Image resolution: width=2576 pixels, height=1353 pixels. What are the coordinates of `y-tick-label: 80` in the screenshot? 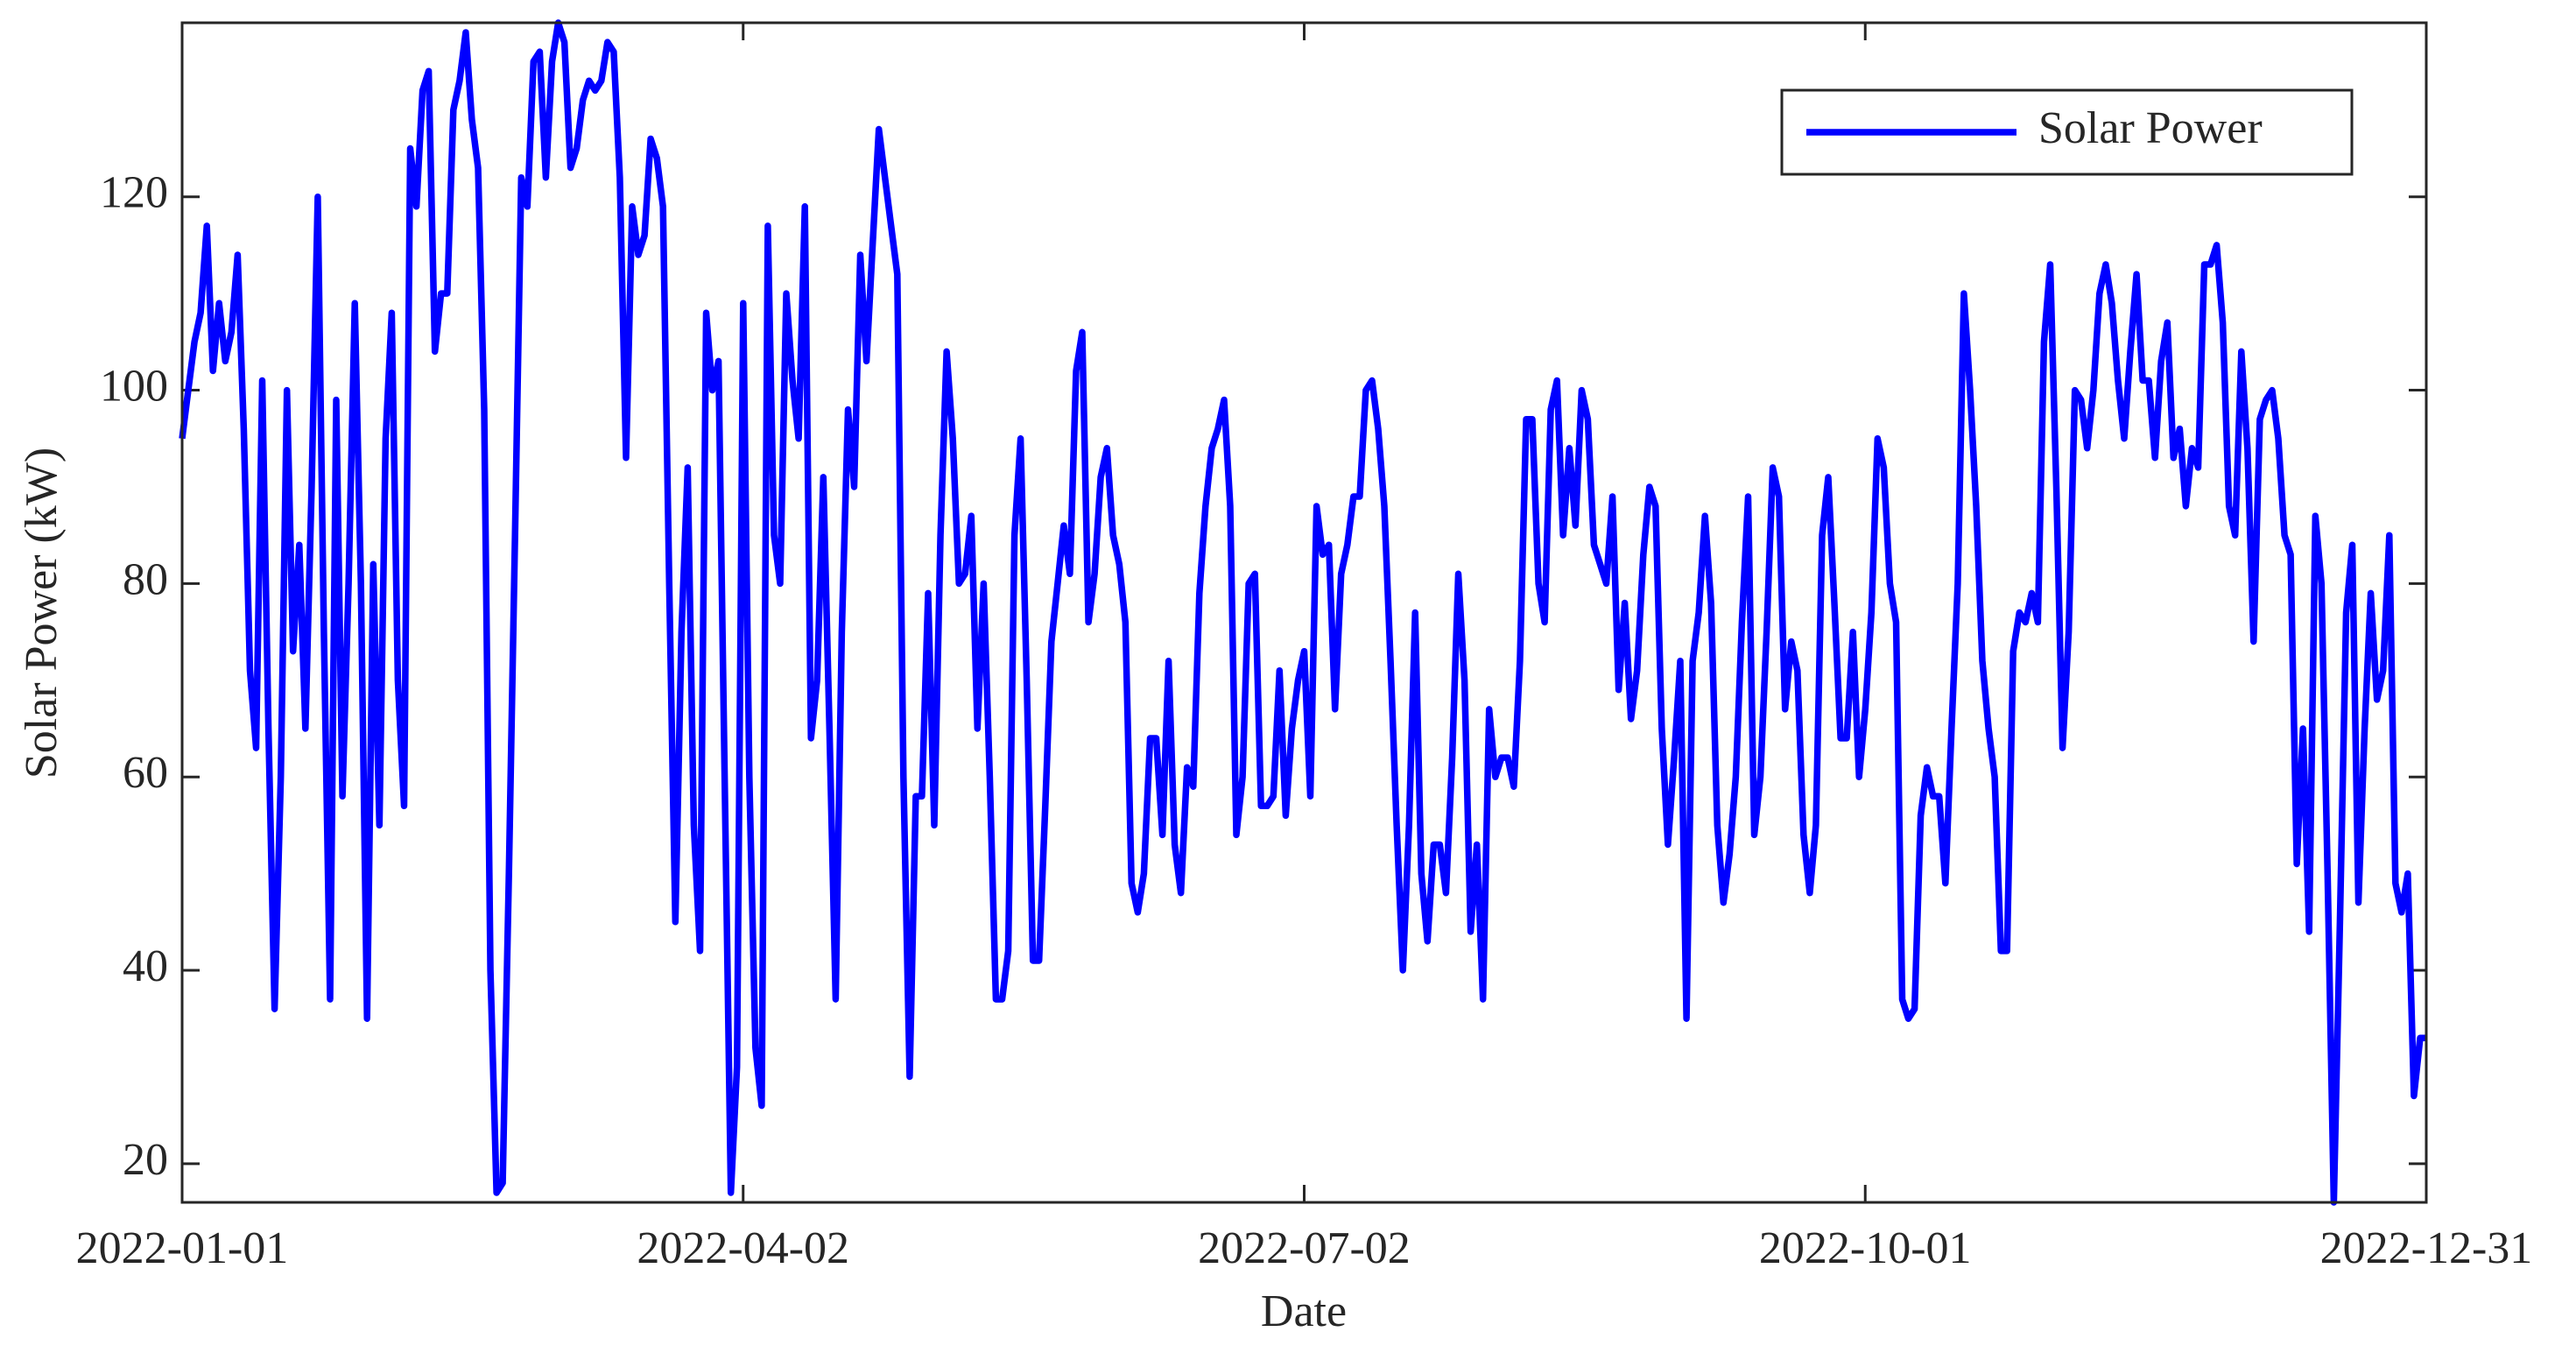 It's located at (145, 579).